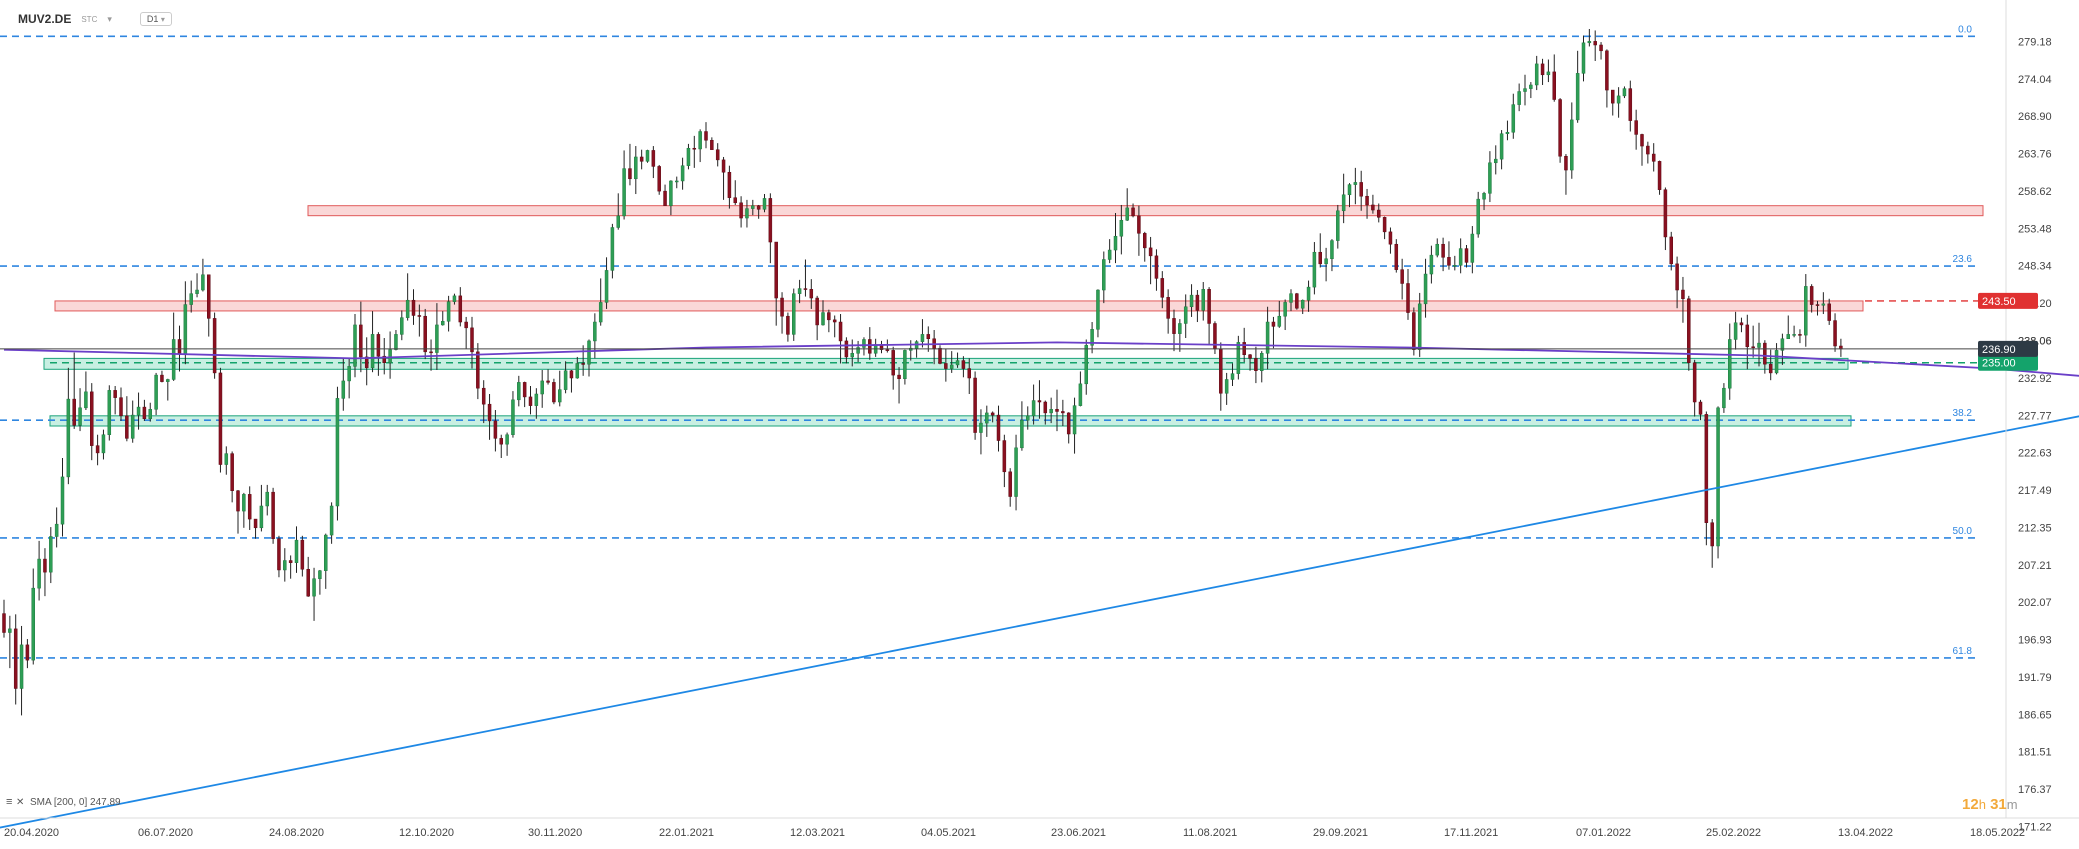 The width and height of the screenshot is (2079, 849). I want to click on fibonacci-label: 50.0, so click(1963, 531).